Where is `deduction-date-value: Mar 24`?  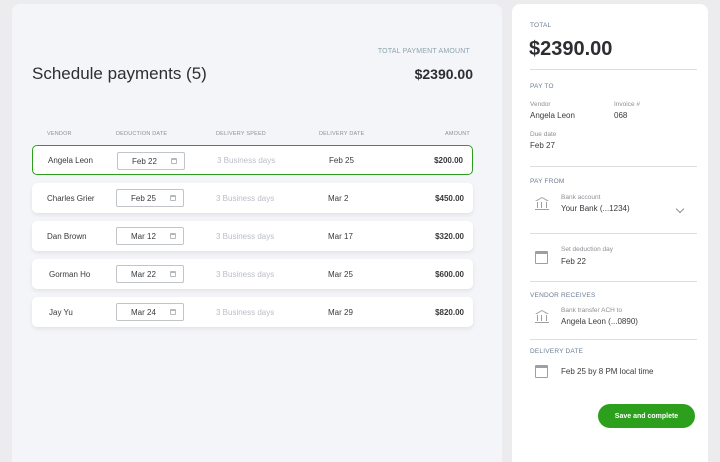 deduction-date-value: Mar 24 is located at coordinates (143, 312).